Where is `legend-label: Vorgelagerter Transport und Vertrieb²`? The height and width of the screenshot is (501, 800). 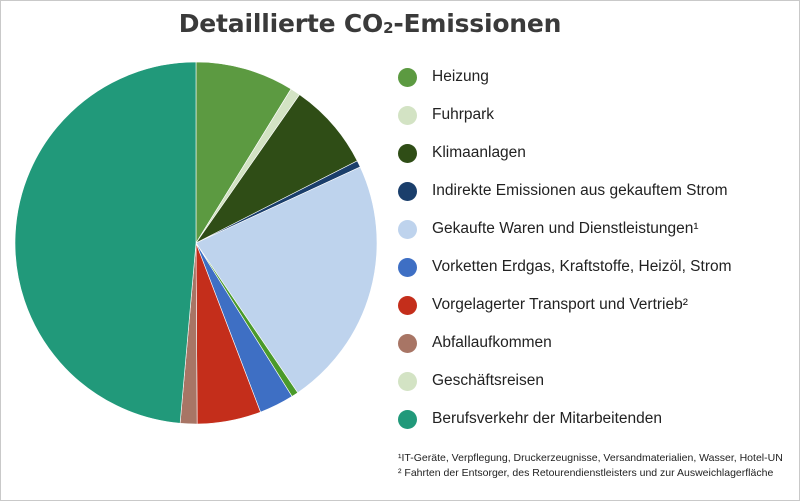 legend-label: Vorgelagerter Transport und Vertrieb² is located at coordinates (560, 304).